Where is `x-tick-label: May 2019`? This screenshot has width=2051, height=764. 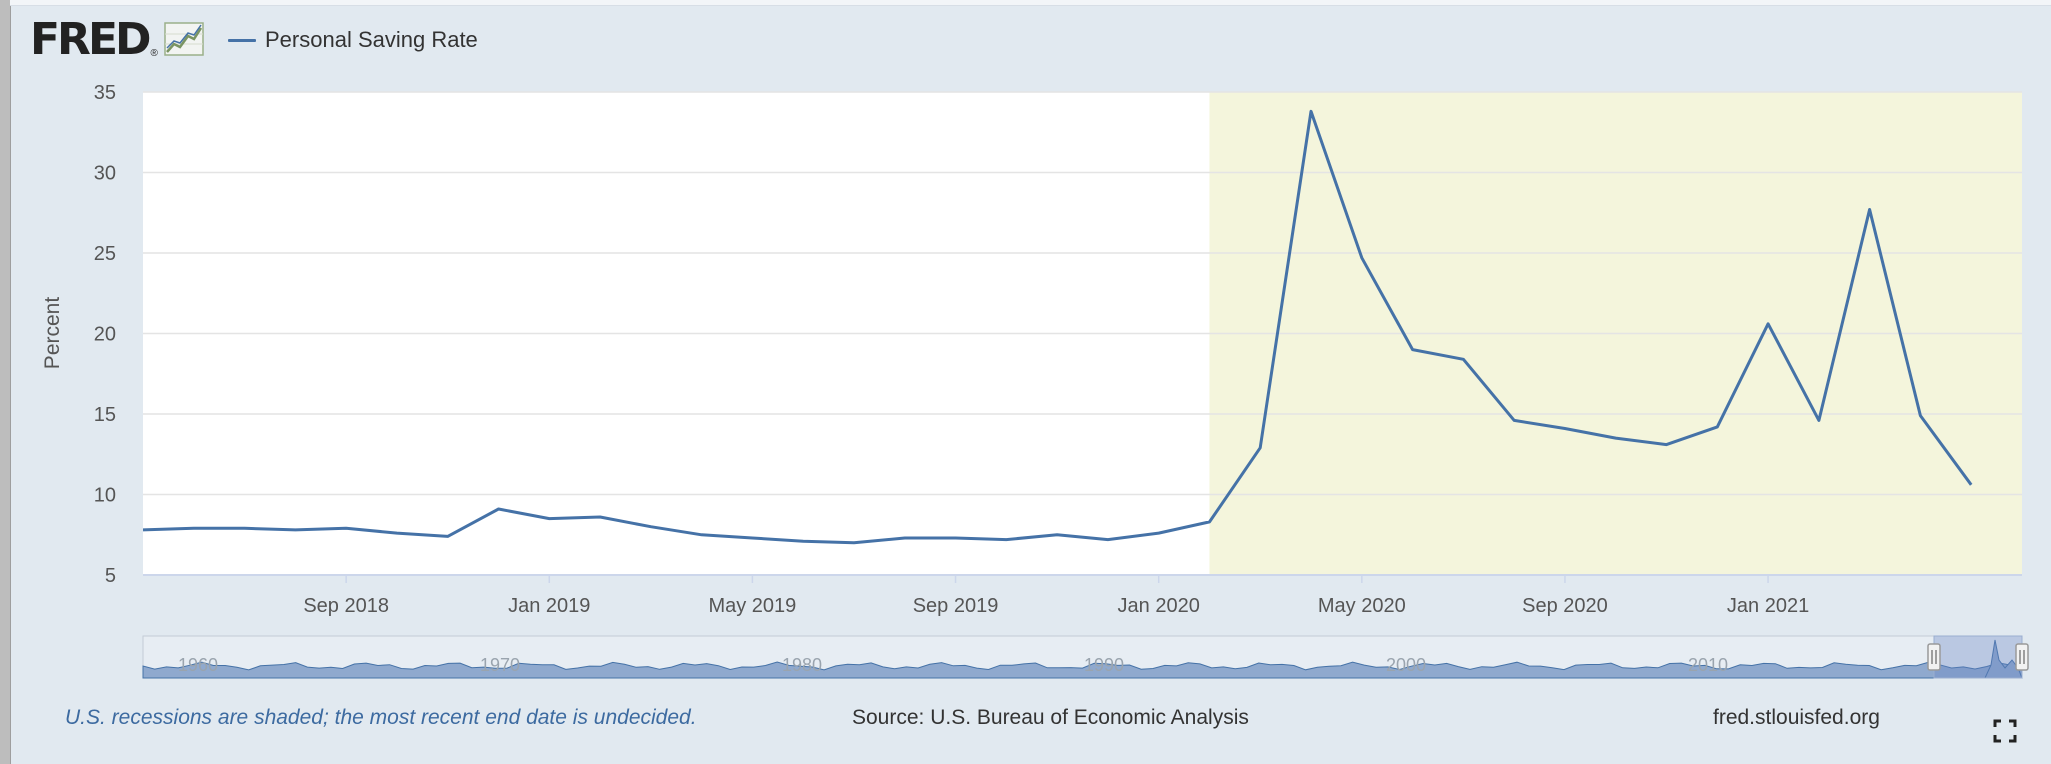 x-tick-label: May 2019 is located at coordinates (752, 606).